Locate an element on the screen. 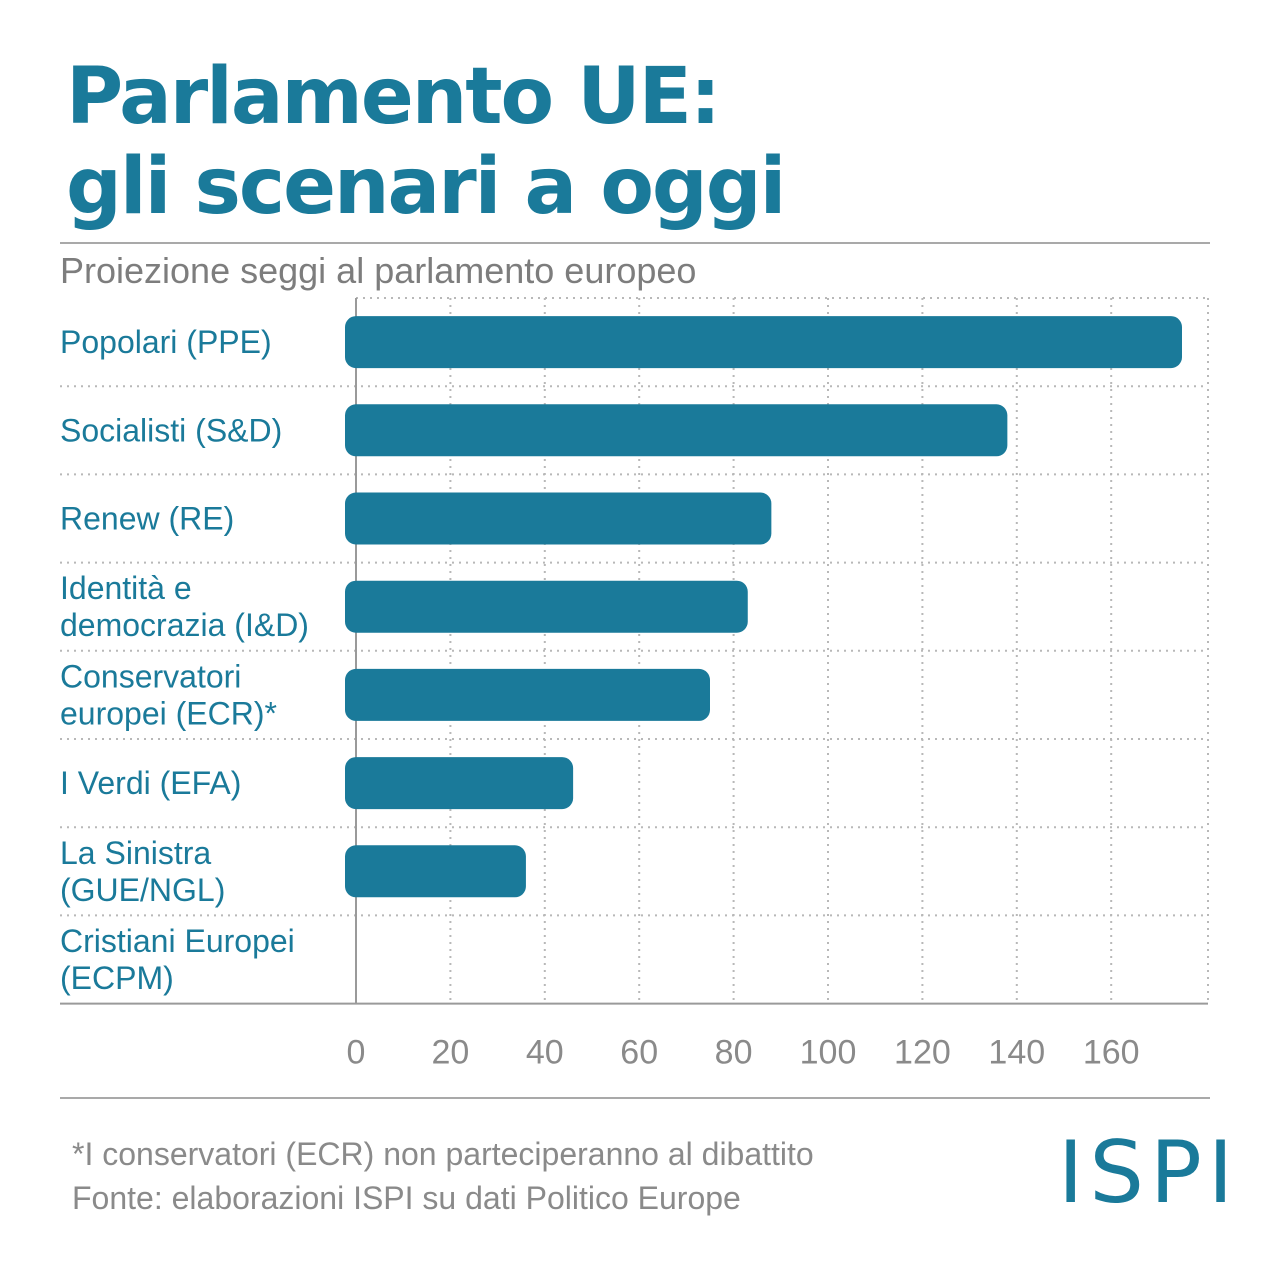  category-label-7-line-1: (ECPM) is located at coordinates (117, 978).